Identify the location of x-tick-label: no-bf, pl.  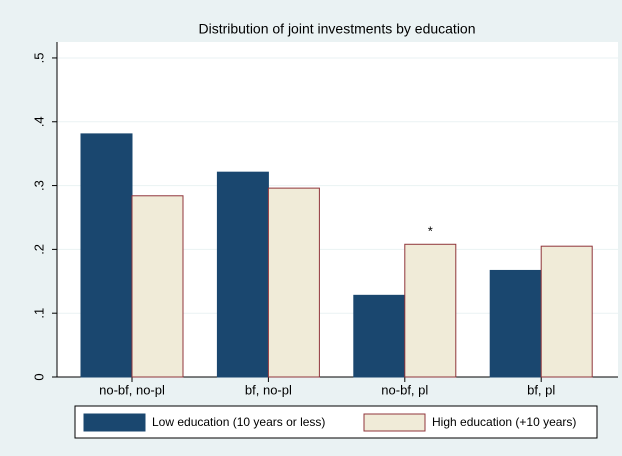
(404, 389).